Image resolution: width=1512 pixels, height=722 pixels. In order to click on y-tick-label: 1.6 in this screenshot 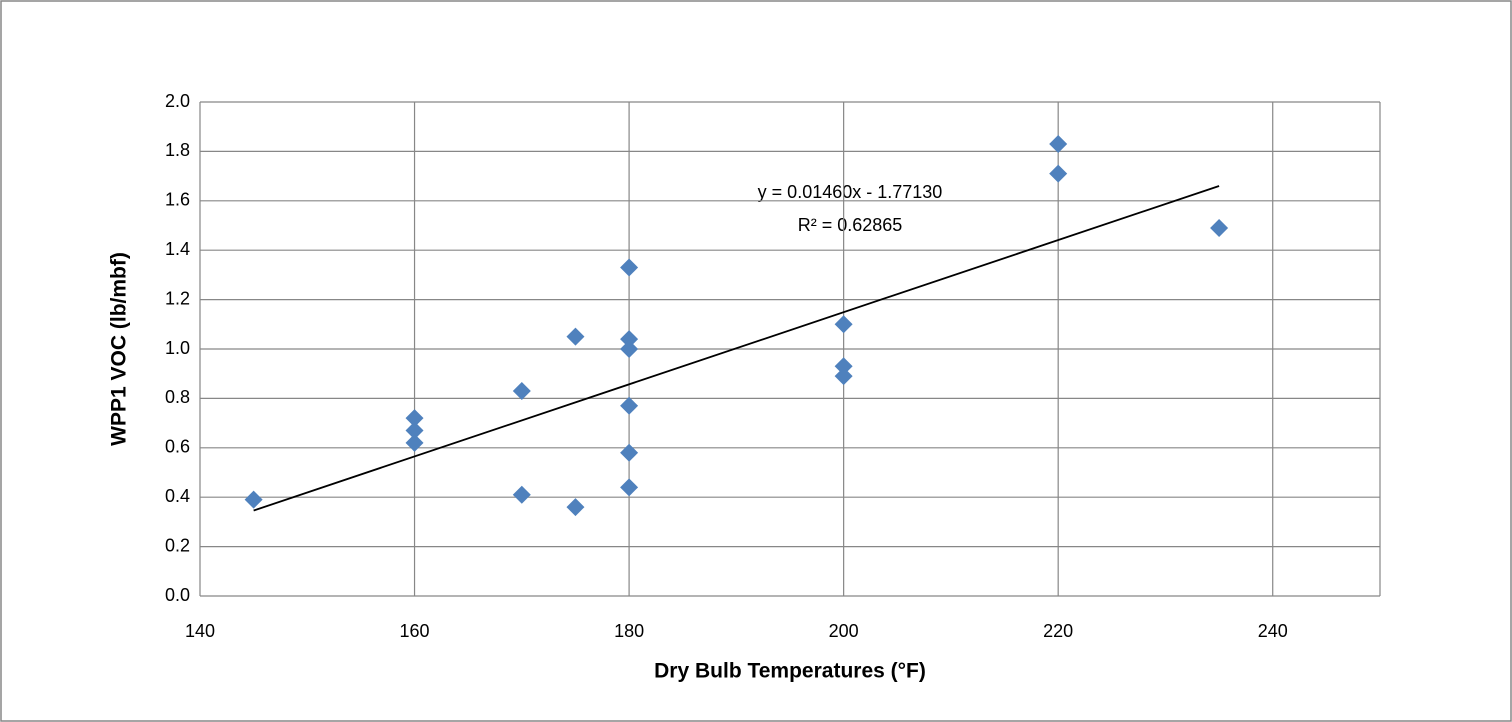, I will do `click(177, 200)`.